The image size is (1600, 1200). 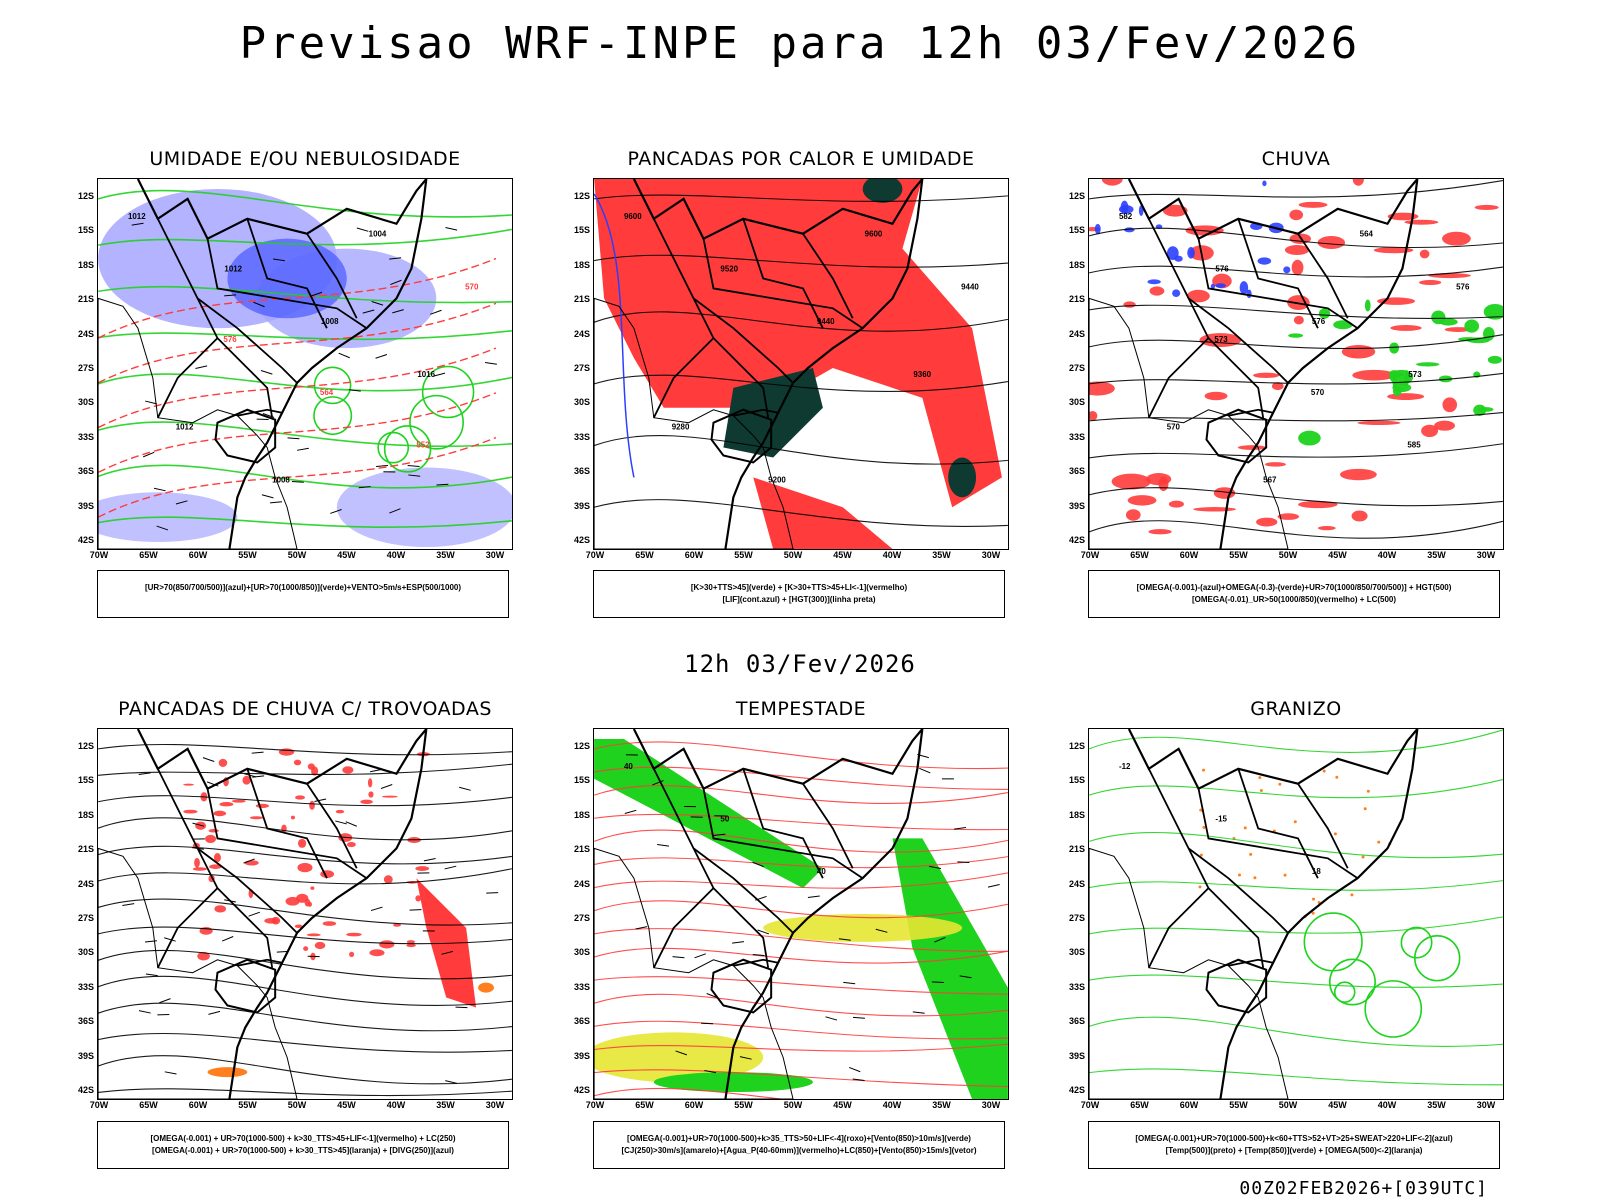 What do you see at coordinates (1363, 1188) in the screenshot?
I see `run-info: 00Z02FEB2026+[039UTC]` at bounding box center [1363, 1188].